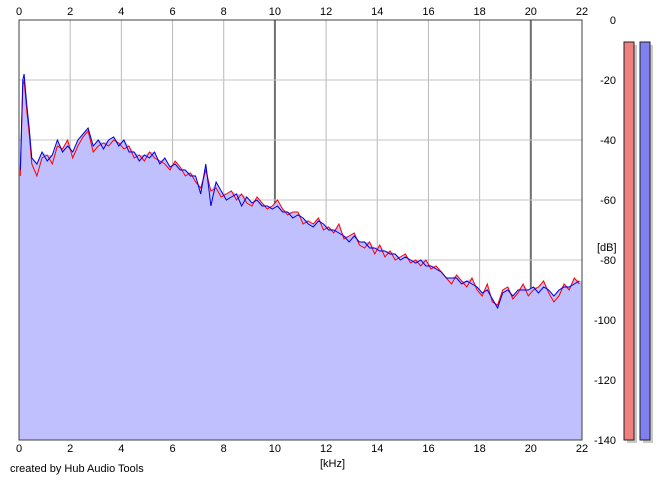 This screenshot has width=664, height=481. Describe the element at coordinates (302, 12) in the screenshot. I see `x-tick-labels-top: 0 2 4 6 8 10 12 14 16 18 20 22` at that location.